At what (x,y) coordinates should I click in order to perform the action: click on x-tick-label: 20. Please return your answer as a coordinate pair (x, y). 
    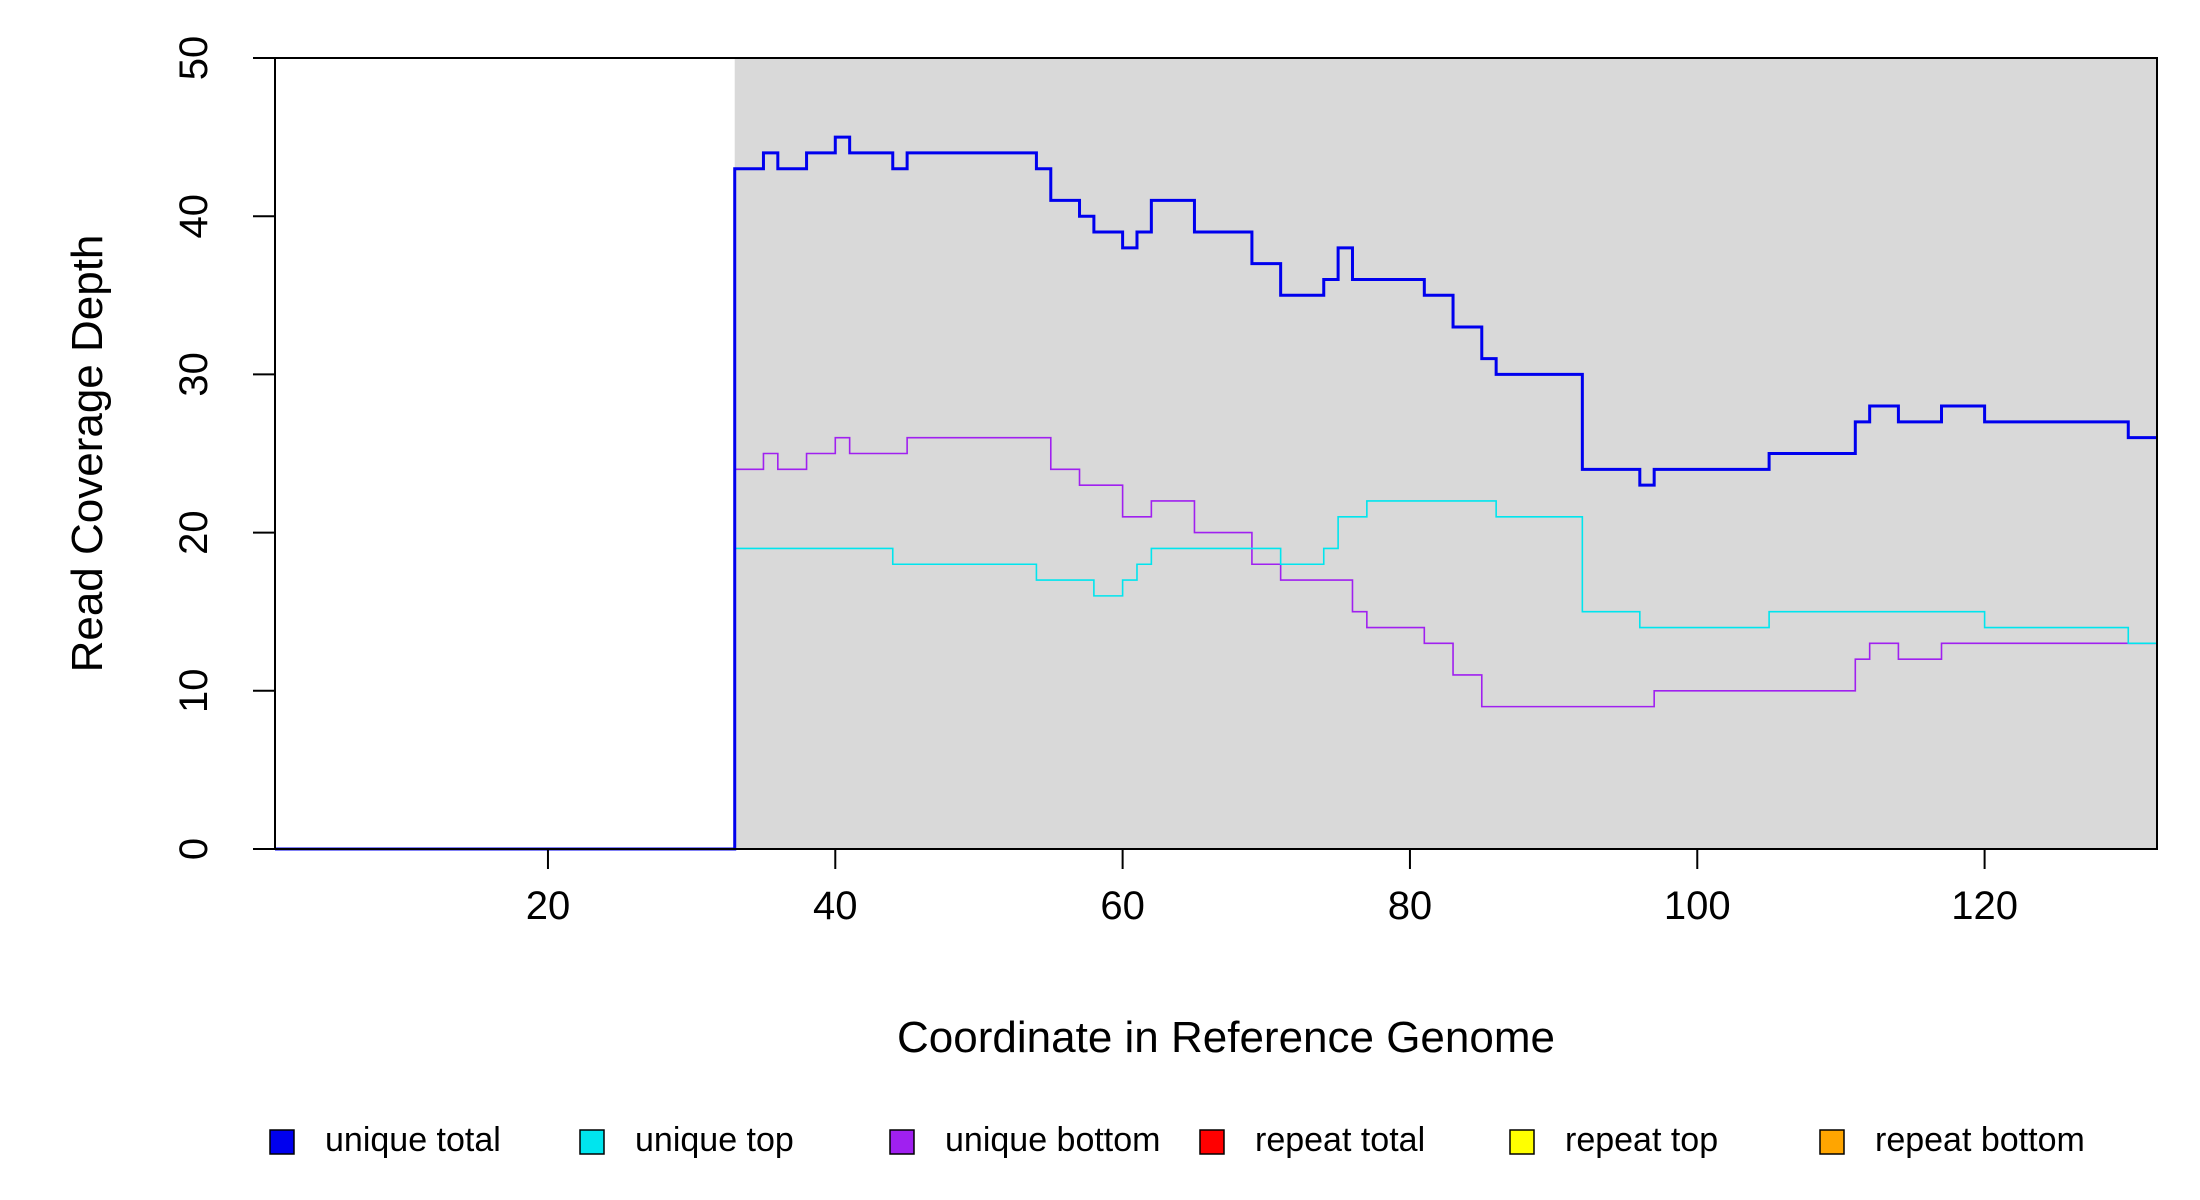
    Looking at the image, I should click on (548, 906).